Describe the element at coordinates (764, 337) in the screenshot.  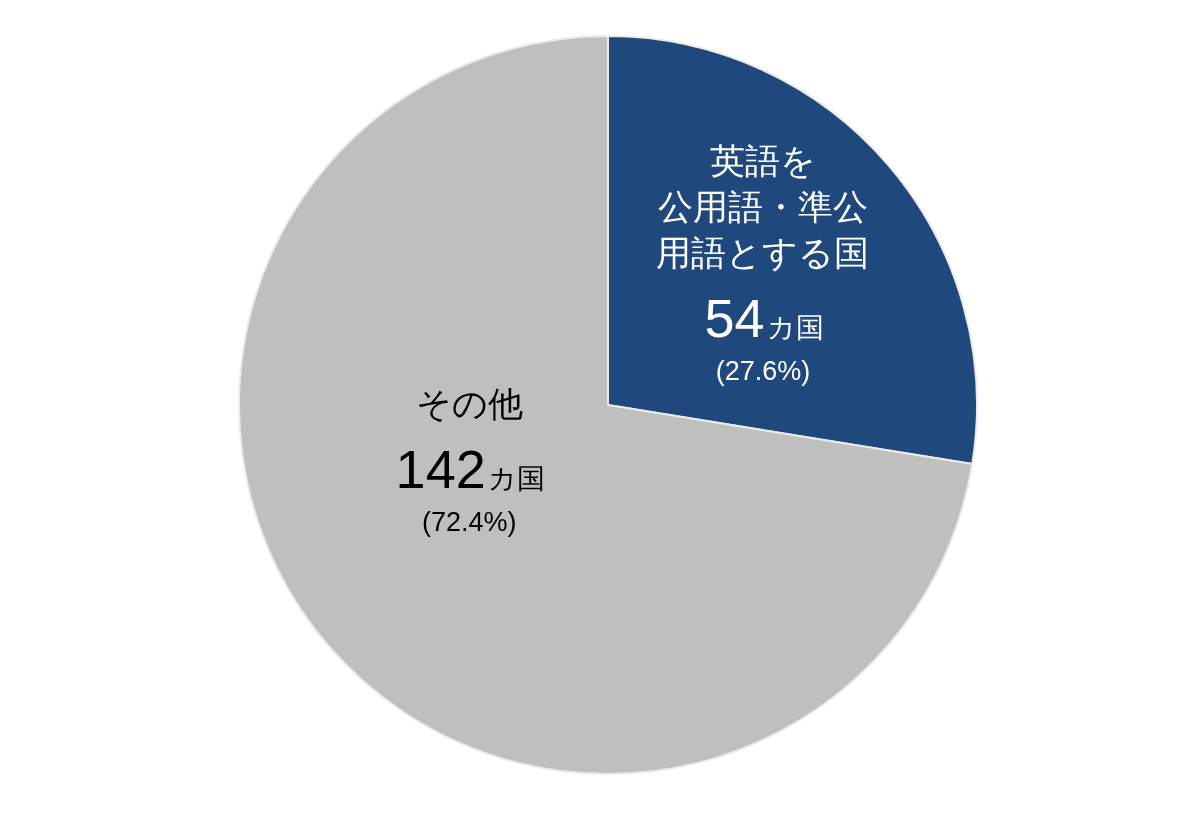
I see `data-label: 54カ国 (27.6%)` at that location.